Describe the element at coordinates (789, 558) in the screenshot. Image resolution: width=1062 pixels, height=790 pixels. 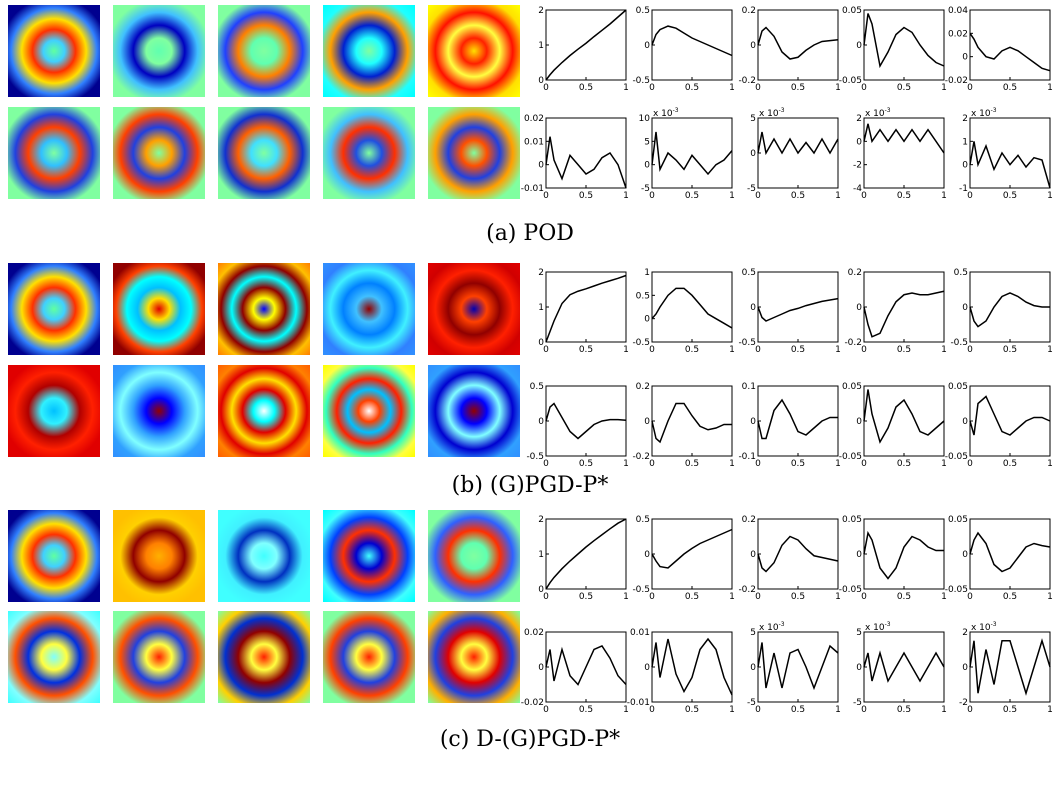
I see `line-plot: -0.200.20 0.5 1` at that location.